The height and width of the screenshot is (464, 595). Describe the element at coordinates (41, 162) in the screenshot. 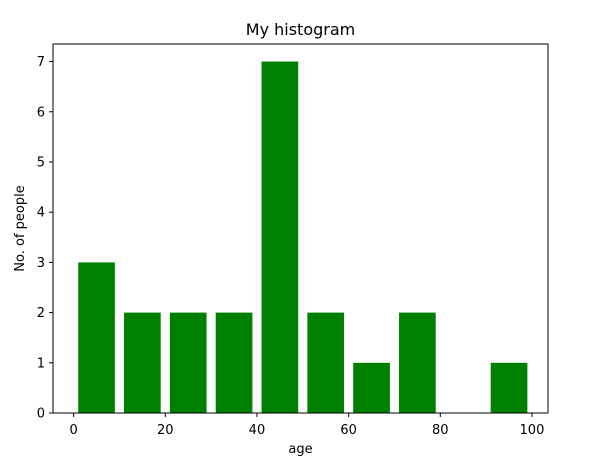

I see `y-tick-label: 5` at that location.